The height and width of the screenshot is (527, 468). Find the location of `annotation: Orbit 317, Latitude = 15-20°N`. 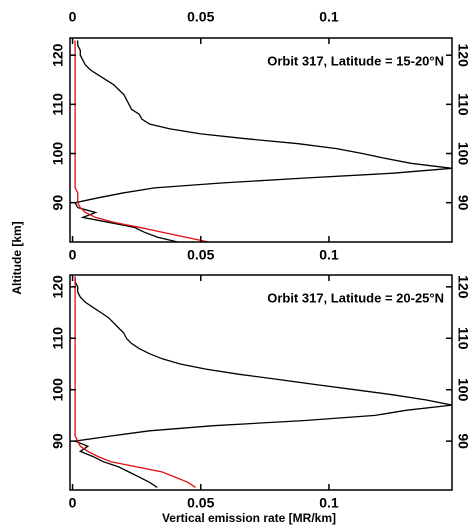

annotation: Orbit 317, Latitude = 15-20°N is located at coordinates (355, 60).